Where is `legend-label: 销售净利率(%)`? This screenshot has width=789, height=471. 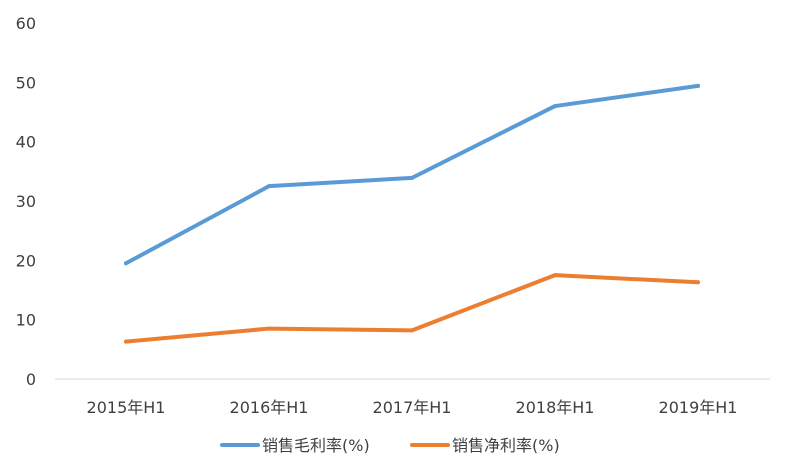
legend-label: 销售净利率(%) is located at coordinates (506, 445).